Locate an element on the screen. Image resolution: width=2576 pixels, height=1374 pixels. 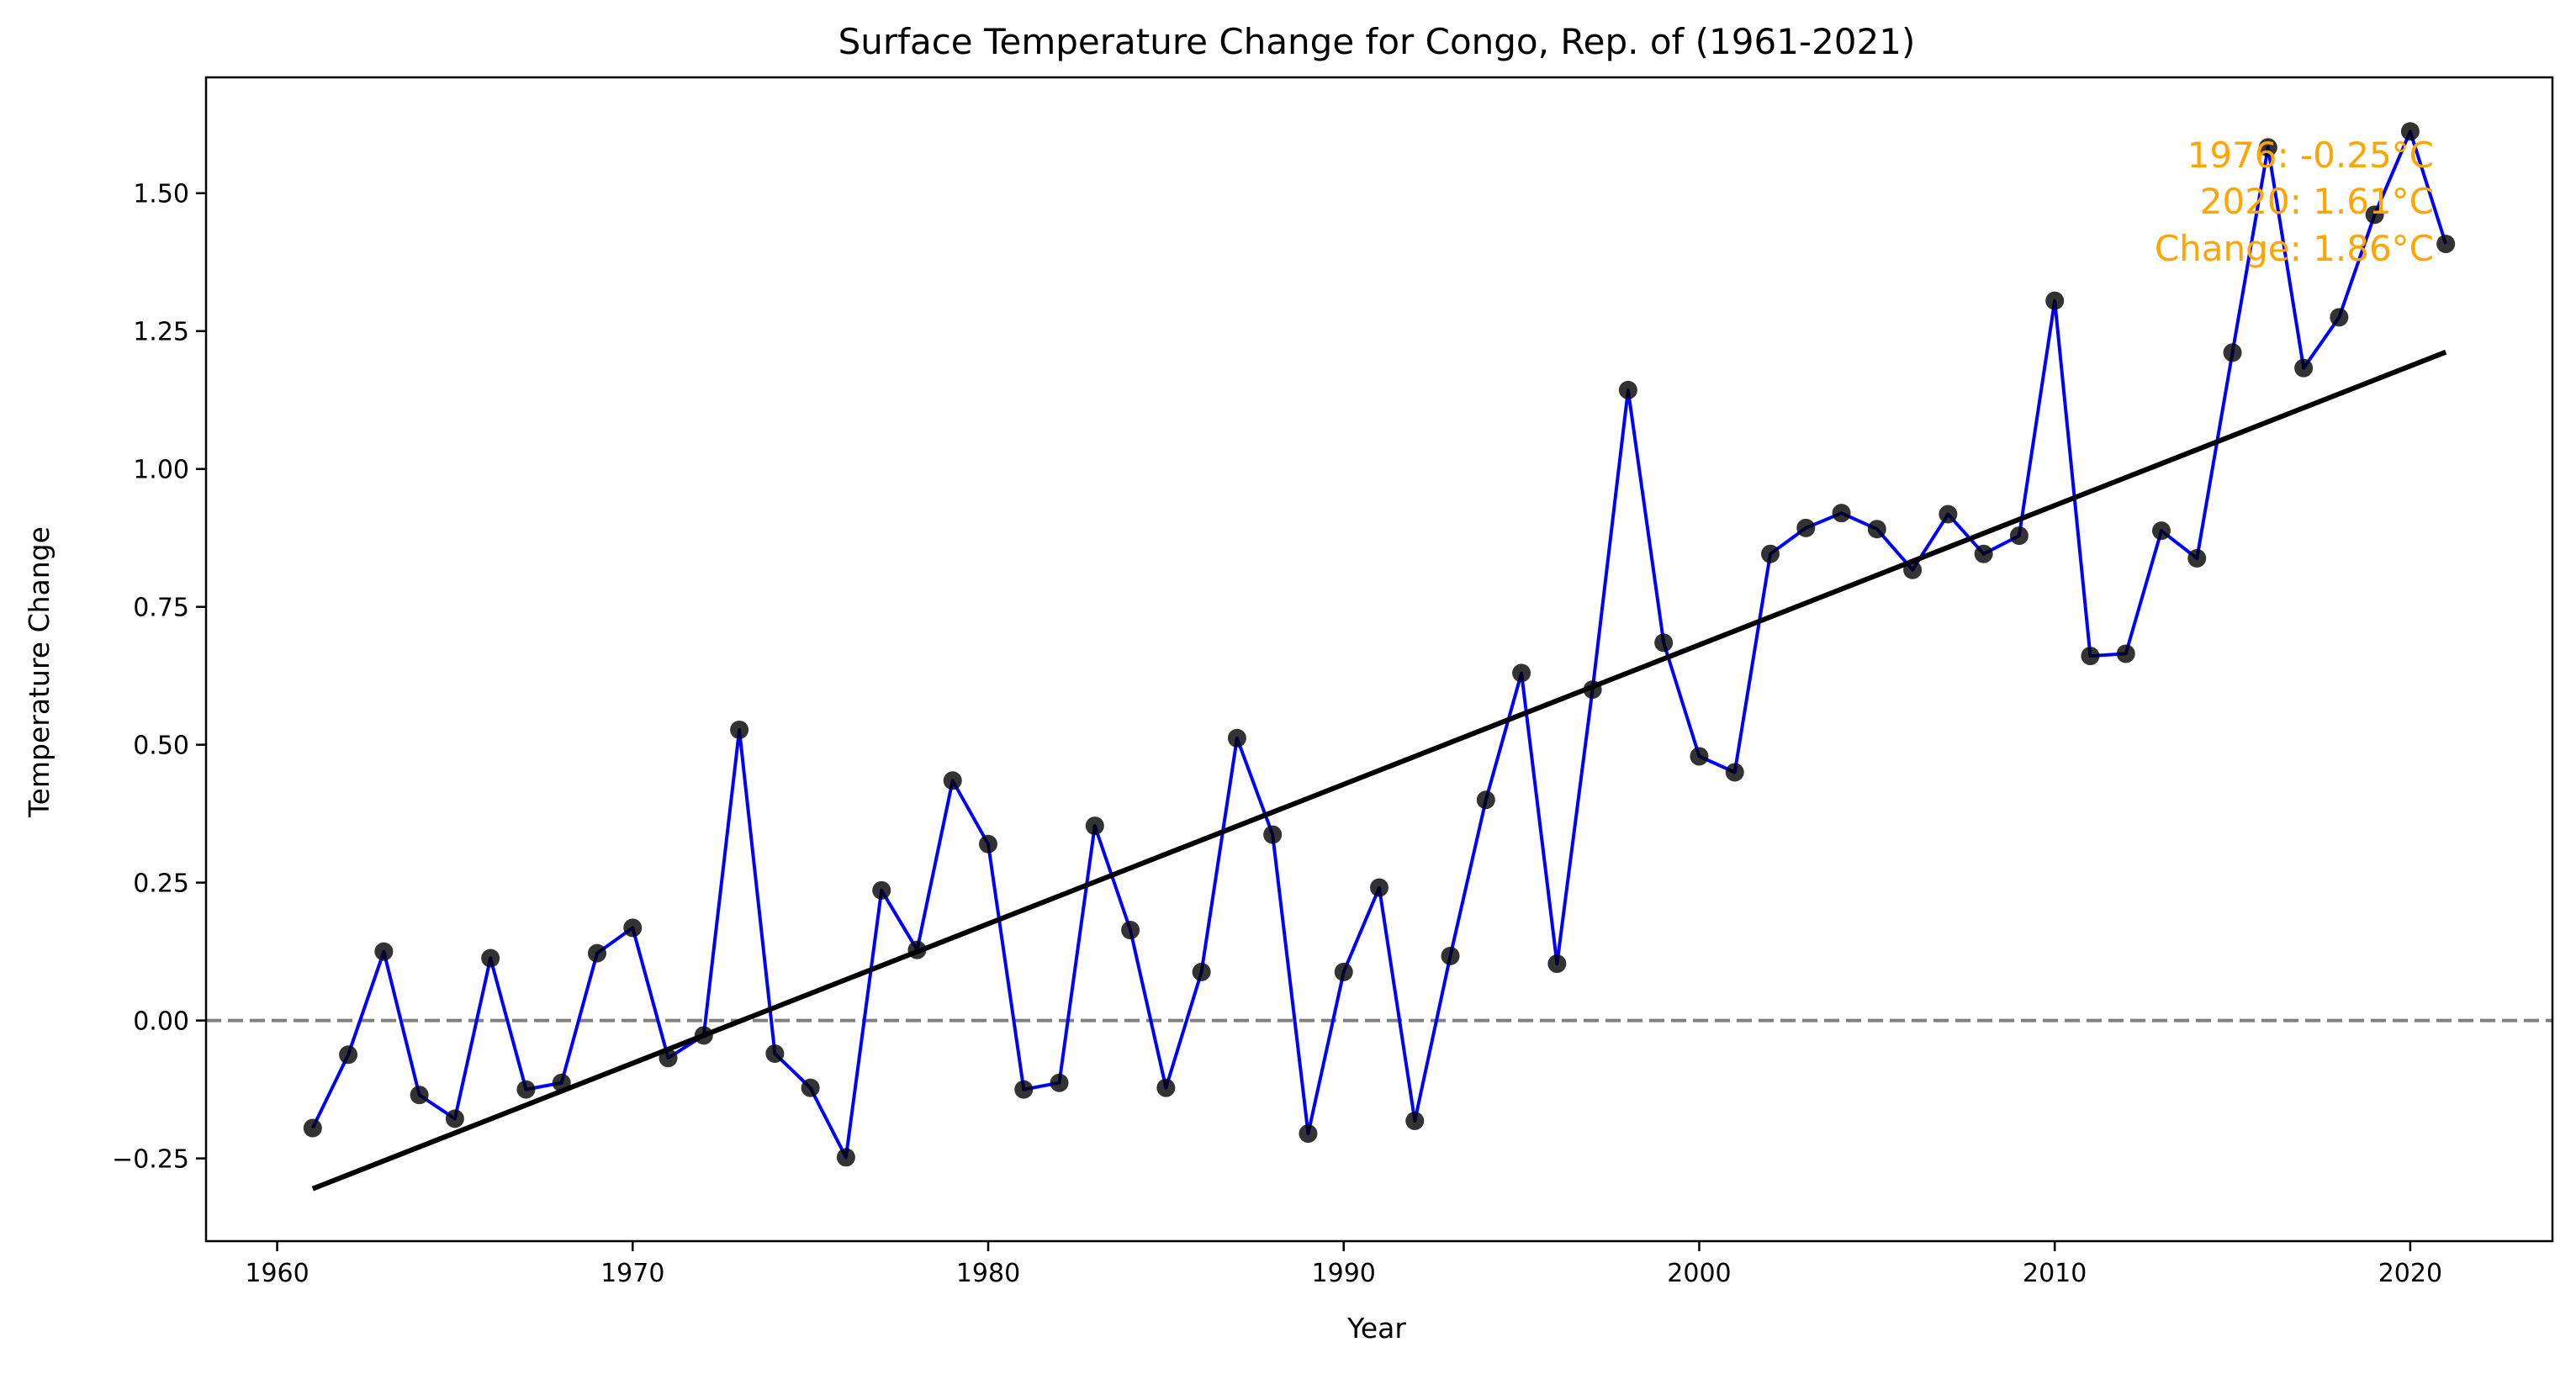
y-tick-label-2: 0.25 is located at coordinates (161, 884).